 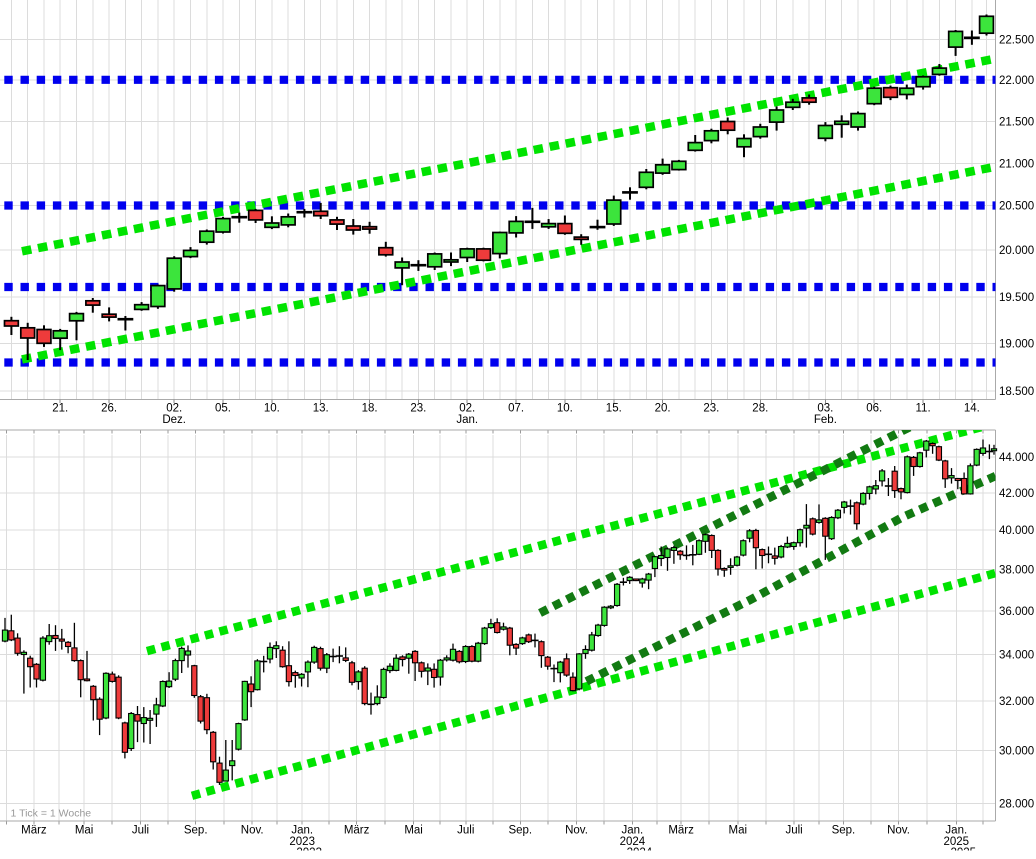 I want to click on svg-text: 19.500, so click(x=1016, y=298).